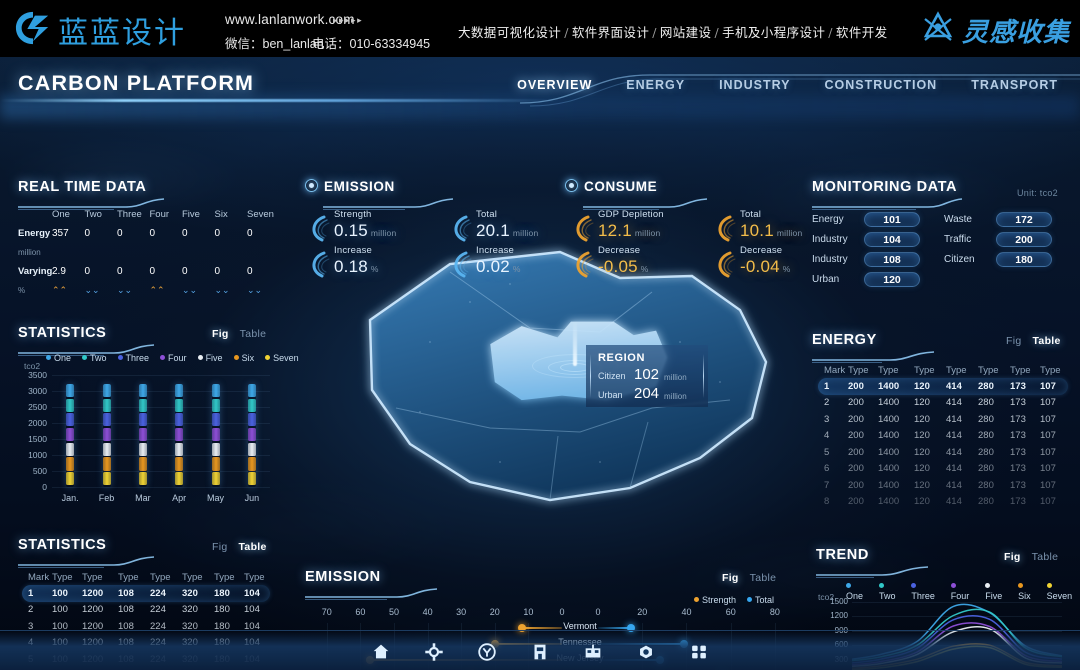 The image size is (1080, 670). What do you see at coordinates (220, 547) in the screenshot?
I see `statistics-table-tab-fig: Fig` at bounding box center [220, 547].